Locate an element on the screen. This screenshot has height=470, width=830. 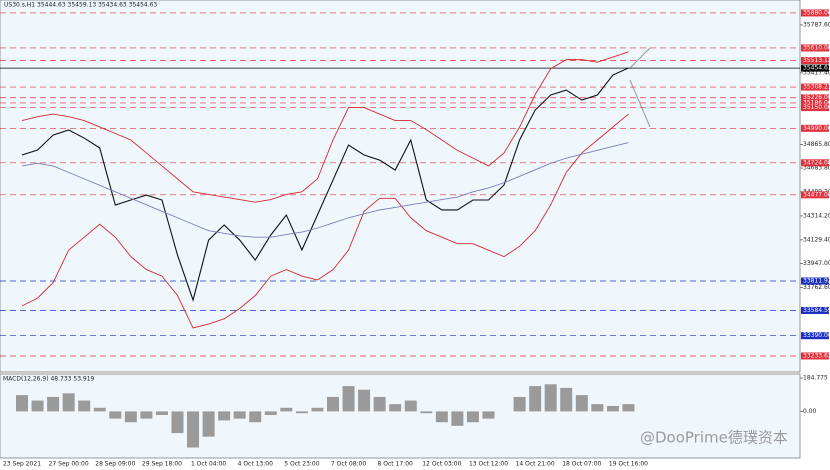
level-label: 35880.00 is located at coordinates (816, 12).